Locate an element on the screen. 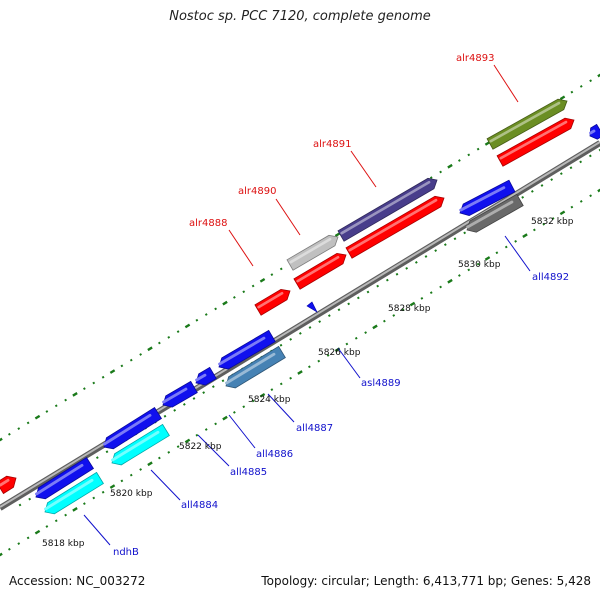 The width and height of the screenshot is (600, 600). gene-ndhB is located at coordinates (74, 493).